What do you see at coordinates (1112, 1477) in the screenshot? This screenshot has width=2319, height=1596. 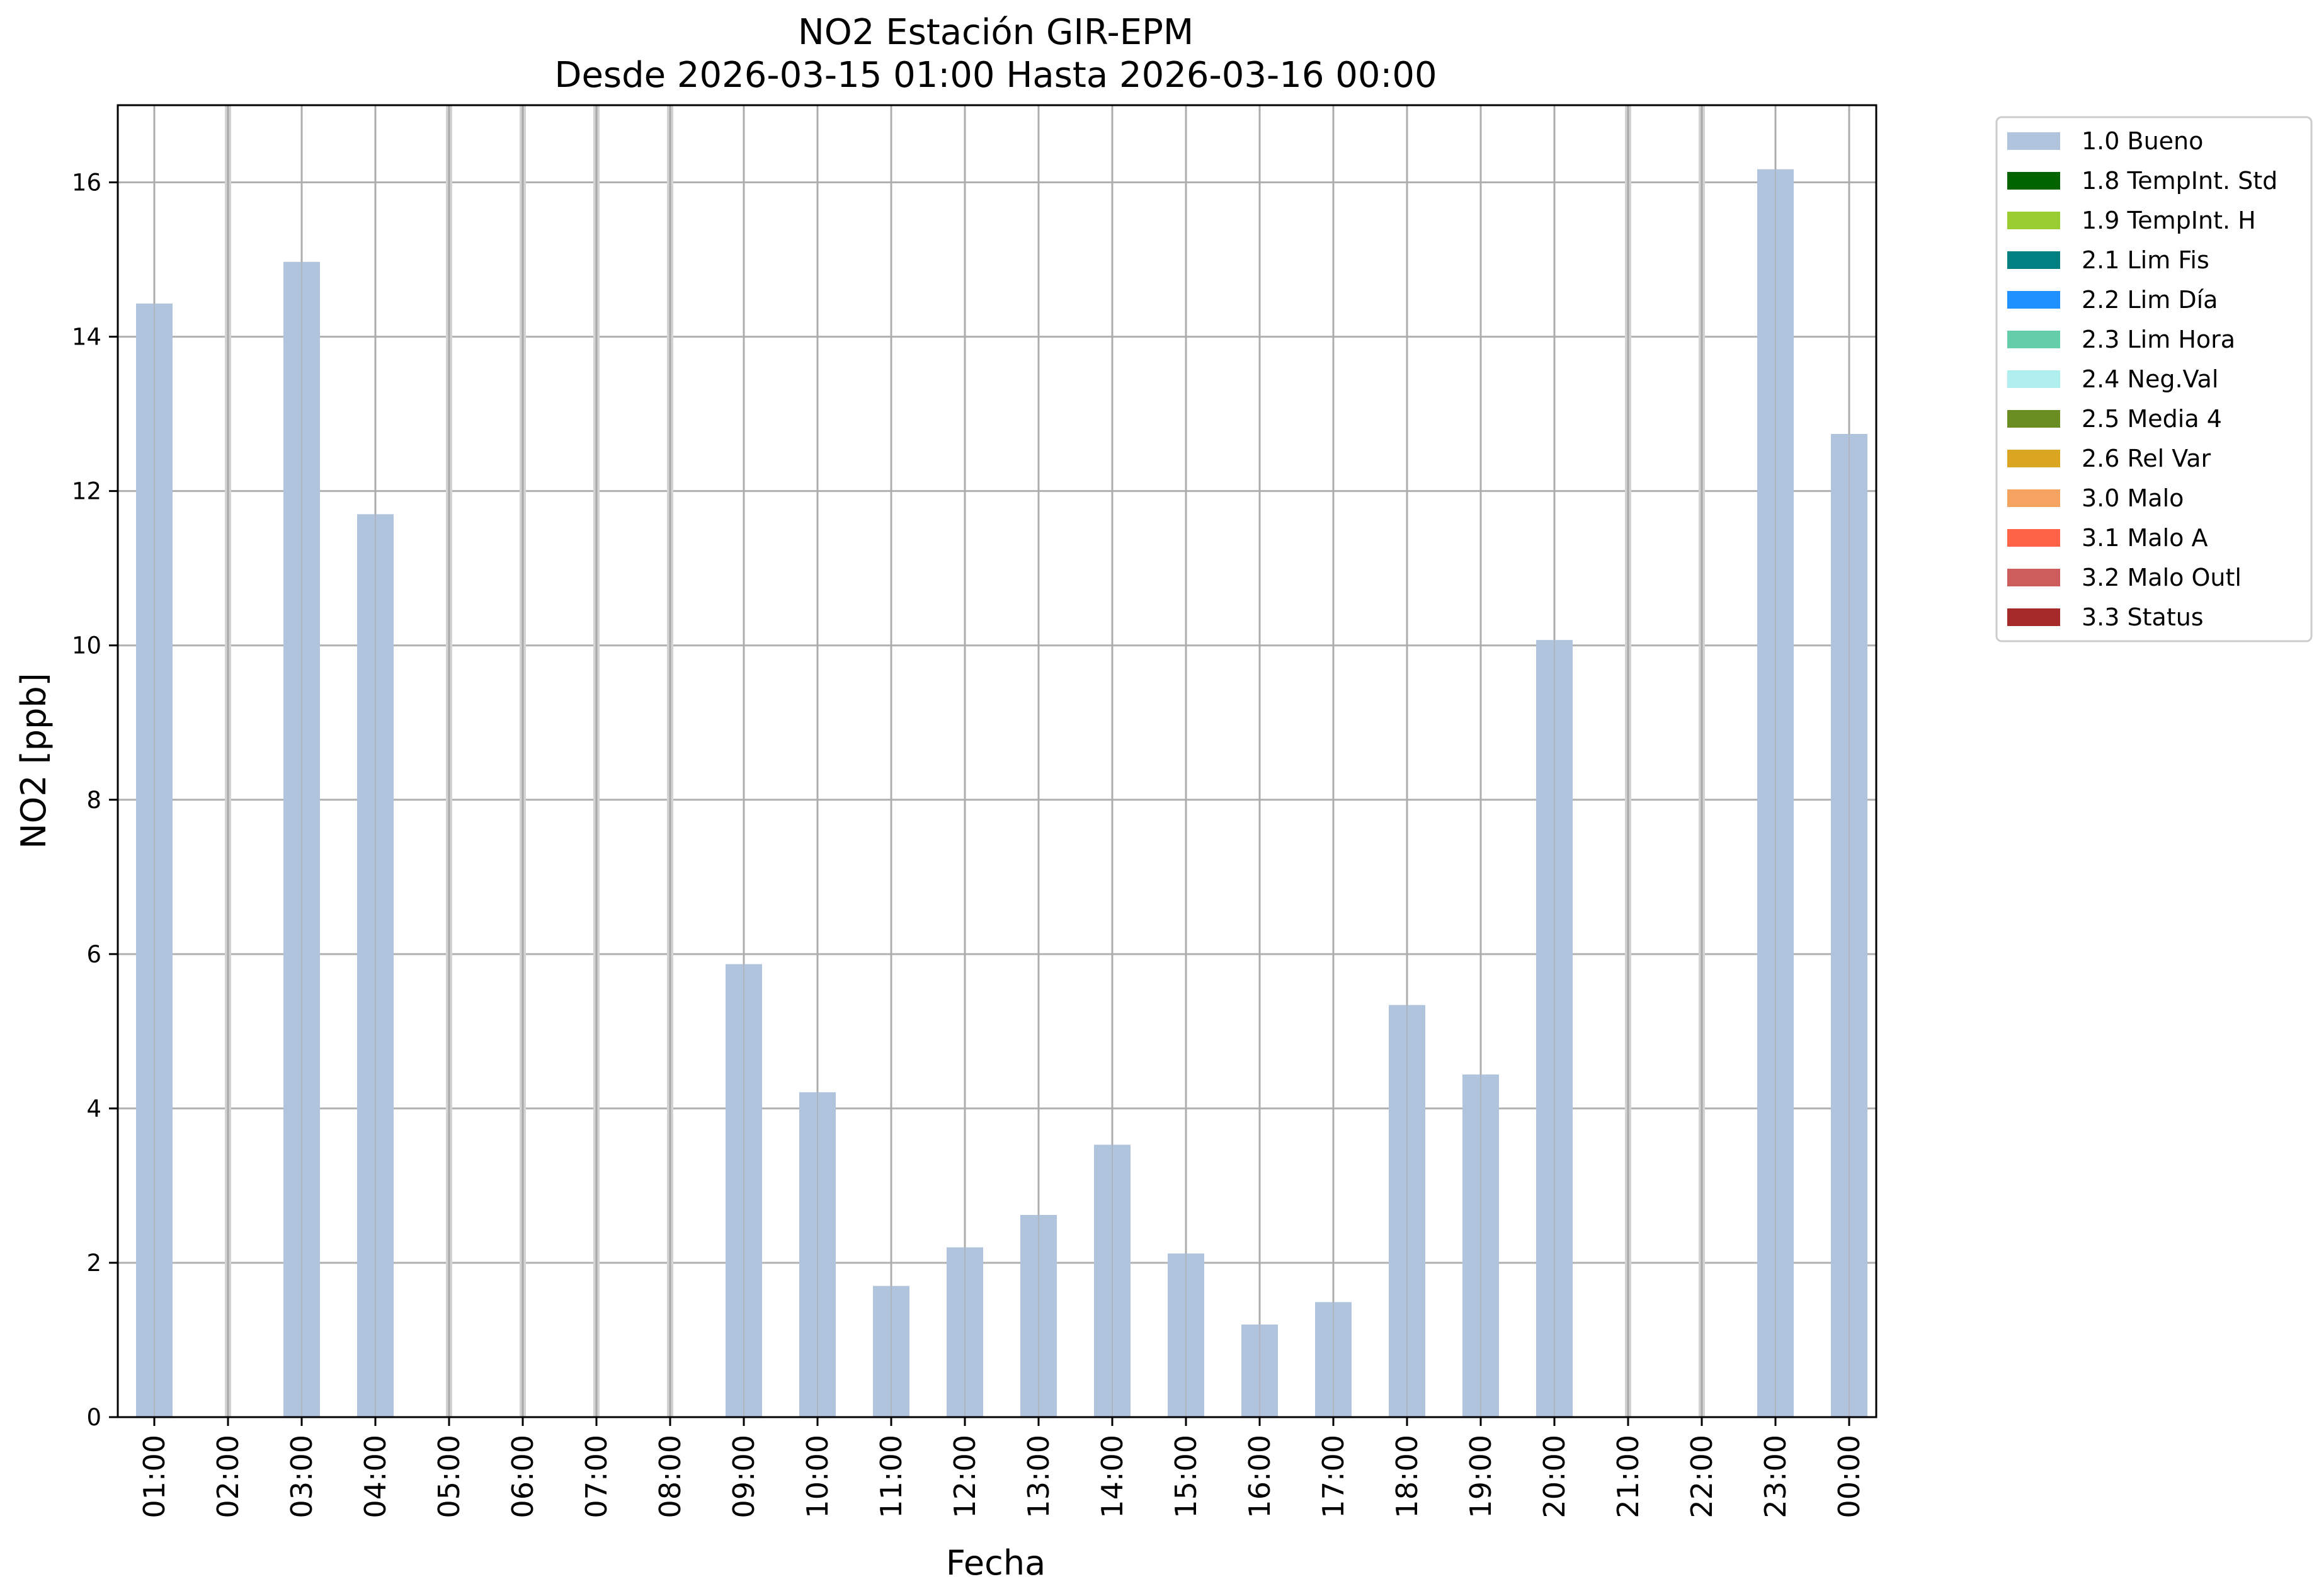 I see `x-tick-label: 14:00` at bounding box center [1112, 1477].